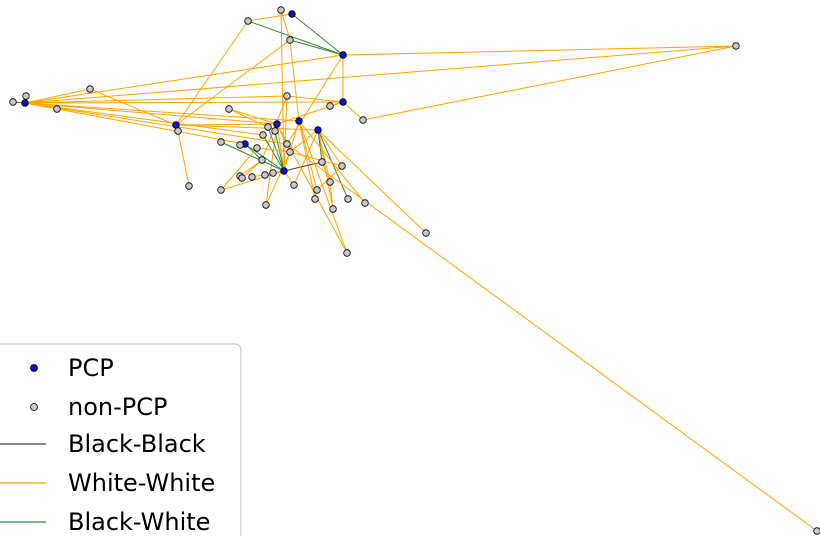  I want to click on legend-frame, so click(121, 439).